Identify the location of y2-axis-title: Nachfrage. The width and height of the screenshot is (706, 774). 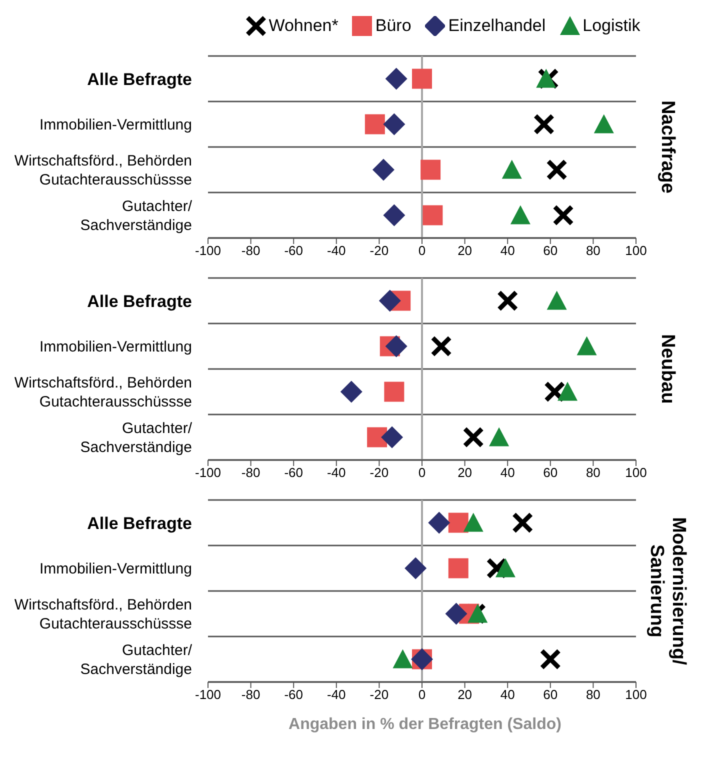
(668, 147).